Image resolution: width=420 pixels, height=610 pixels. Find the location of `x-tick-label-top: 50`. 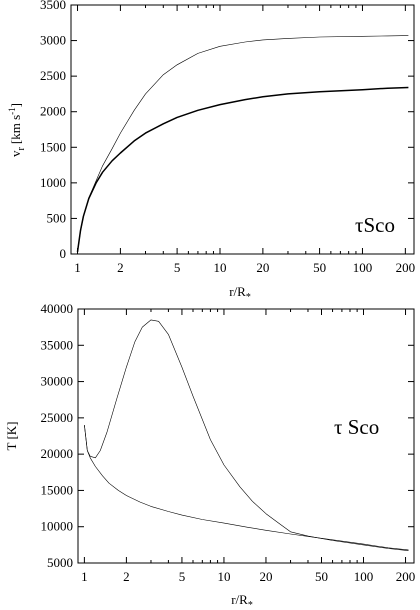

x-tick-label-top: 50 is located at coordinates (319, 267).